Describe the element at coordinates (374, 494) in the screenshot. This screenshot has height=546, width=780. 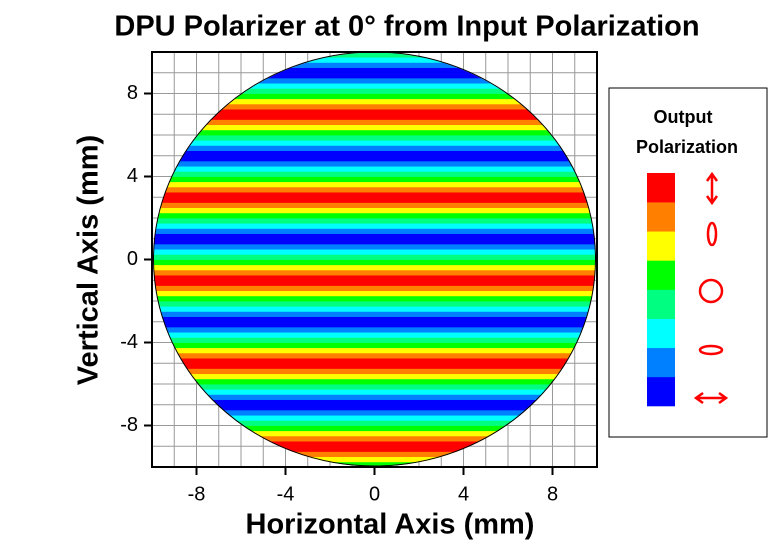
I see `x-tick-label: 0` at that location.